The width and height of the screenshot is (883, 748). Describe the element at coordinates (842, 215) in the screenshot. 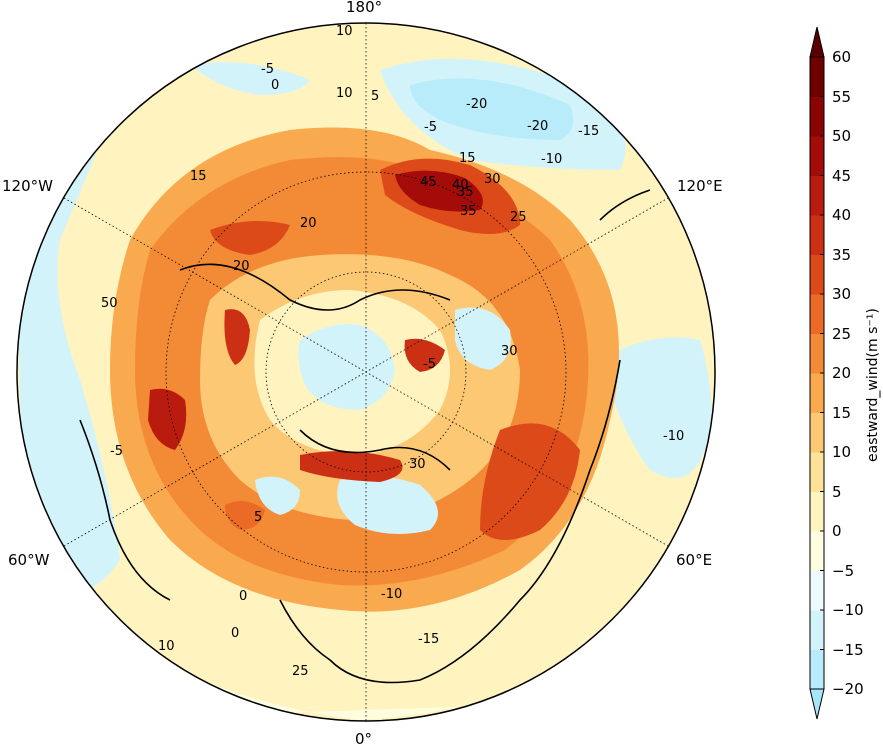

I see `colorbar-tick-label: 40` at that location.